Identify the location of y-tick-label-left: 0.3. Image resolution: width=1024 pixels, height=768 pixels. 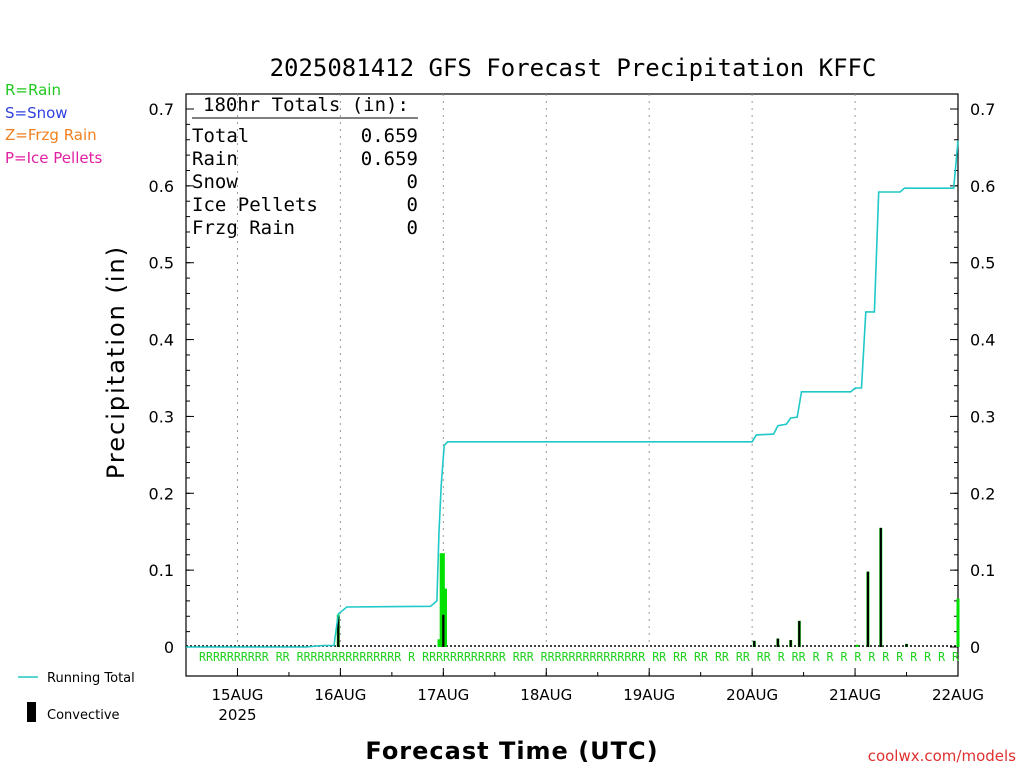
(161, 416).